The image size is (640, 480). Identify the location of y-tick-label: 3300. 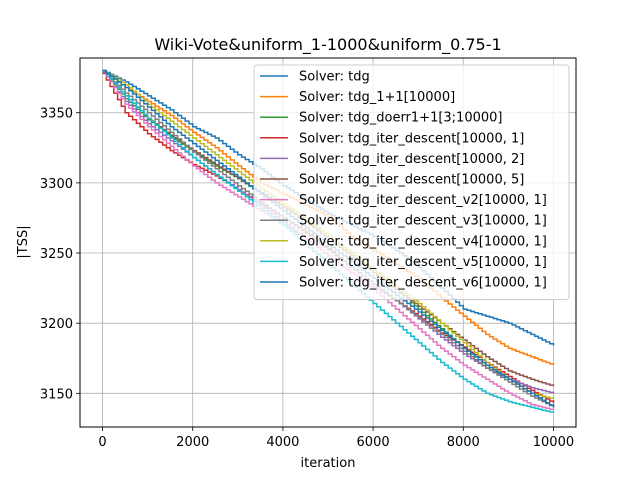
(56, 184).